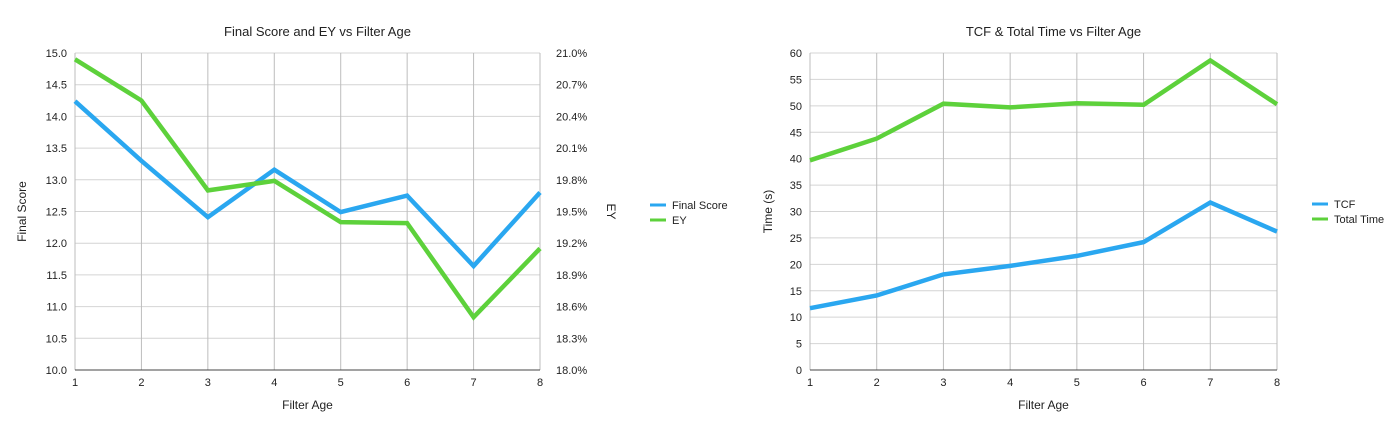  Describe the element at coordinates (1359, 220) in the screenshot. I see `legend-label: Total Time` at that location.